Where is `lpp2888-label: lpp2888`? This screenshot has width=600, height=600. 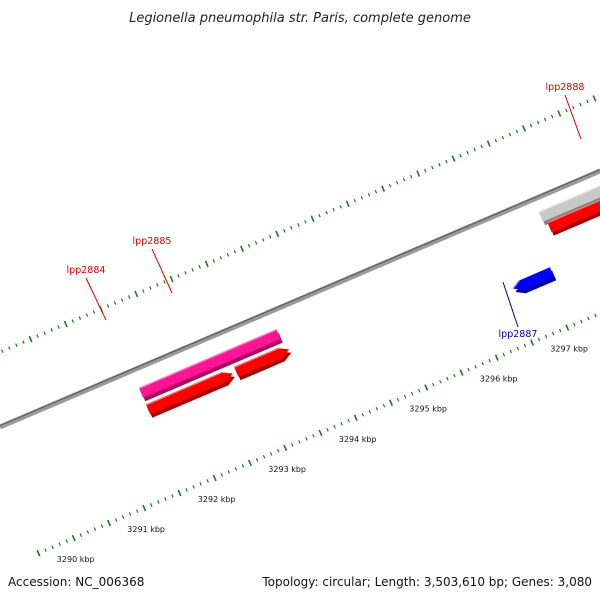 lpp2888-label: lpp2888 is located at coordinates (565, 87).